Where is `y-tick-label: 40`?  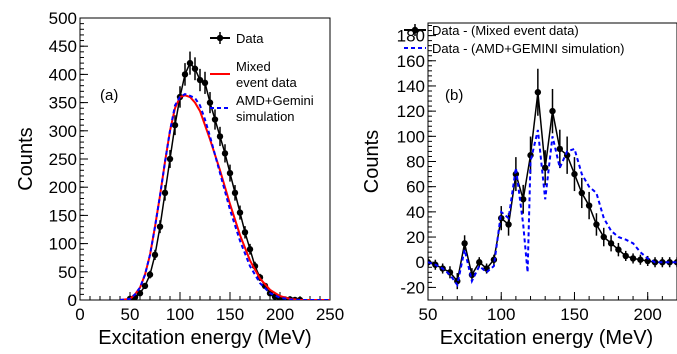 y-tick-label: 40 is located at coordinates (415, 212).